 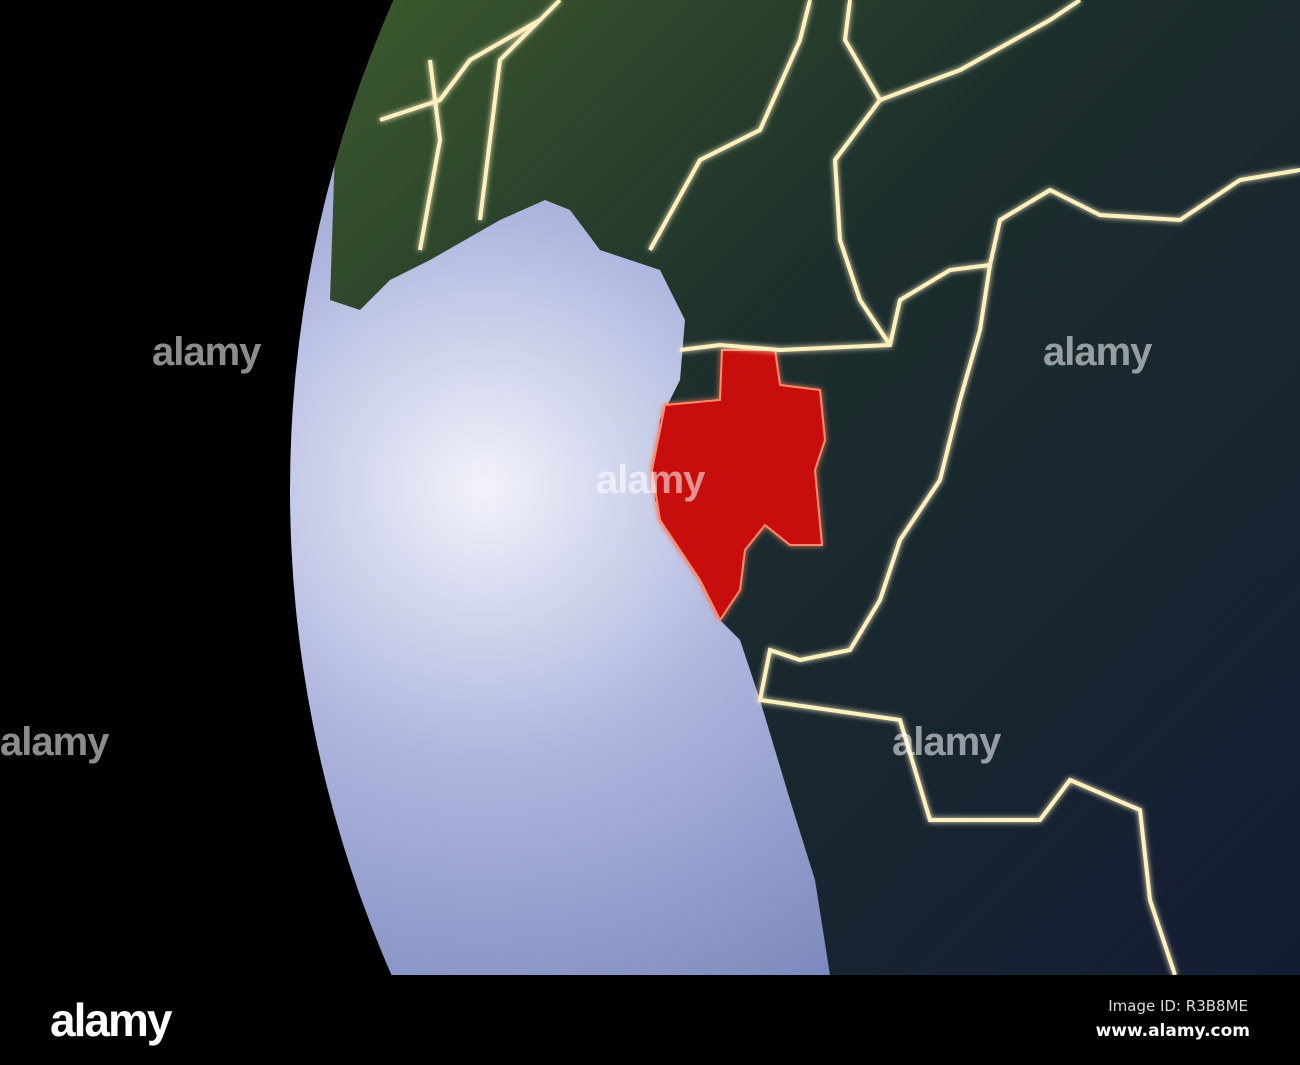 I want to click on site-link: www.alamy.com, so click(x=1172, y=1031).